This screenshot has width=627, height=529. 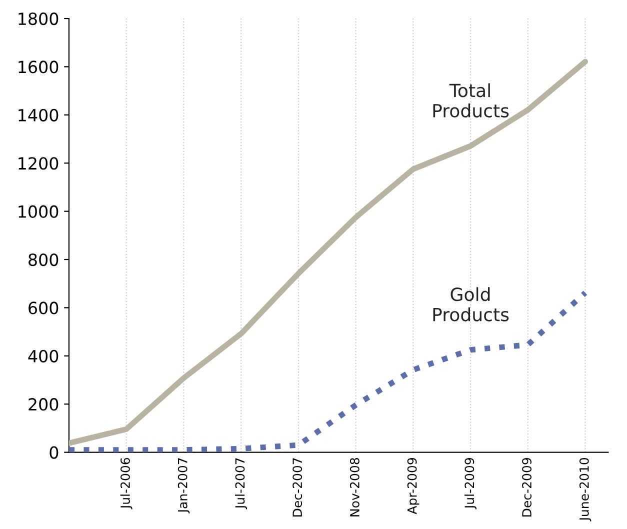 What do you see at coordinates (471, 100) in the screenshot?
I see `series-label: Total Products` at bounding box center [471, 100].